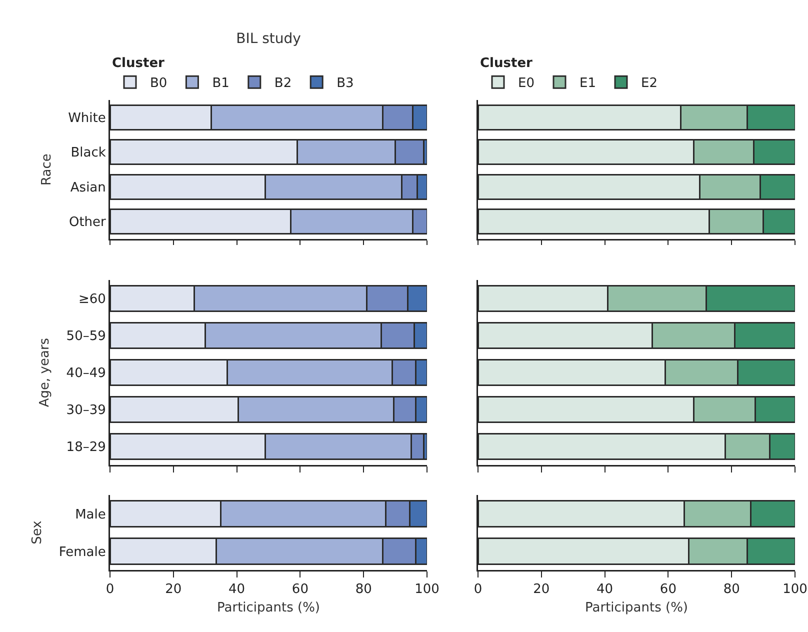  Describe the element at coordinates (649, 84) in the screenshot. I see `legend-label: E2` at that location.